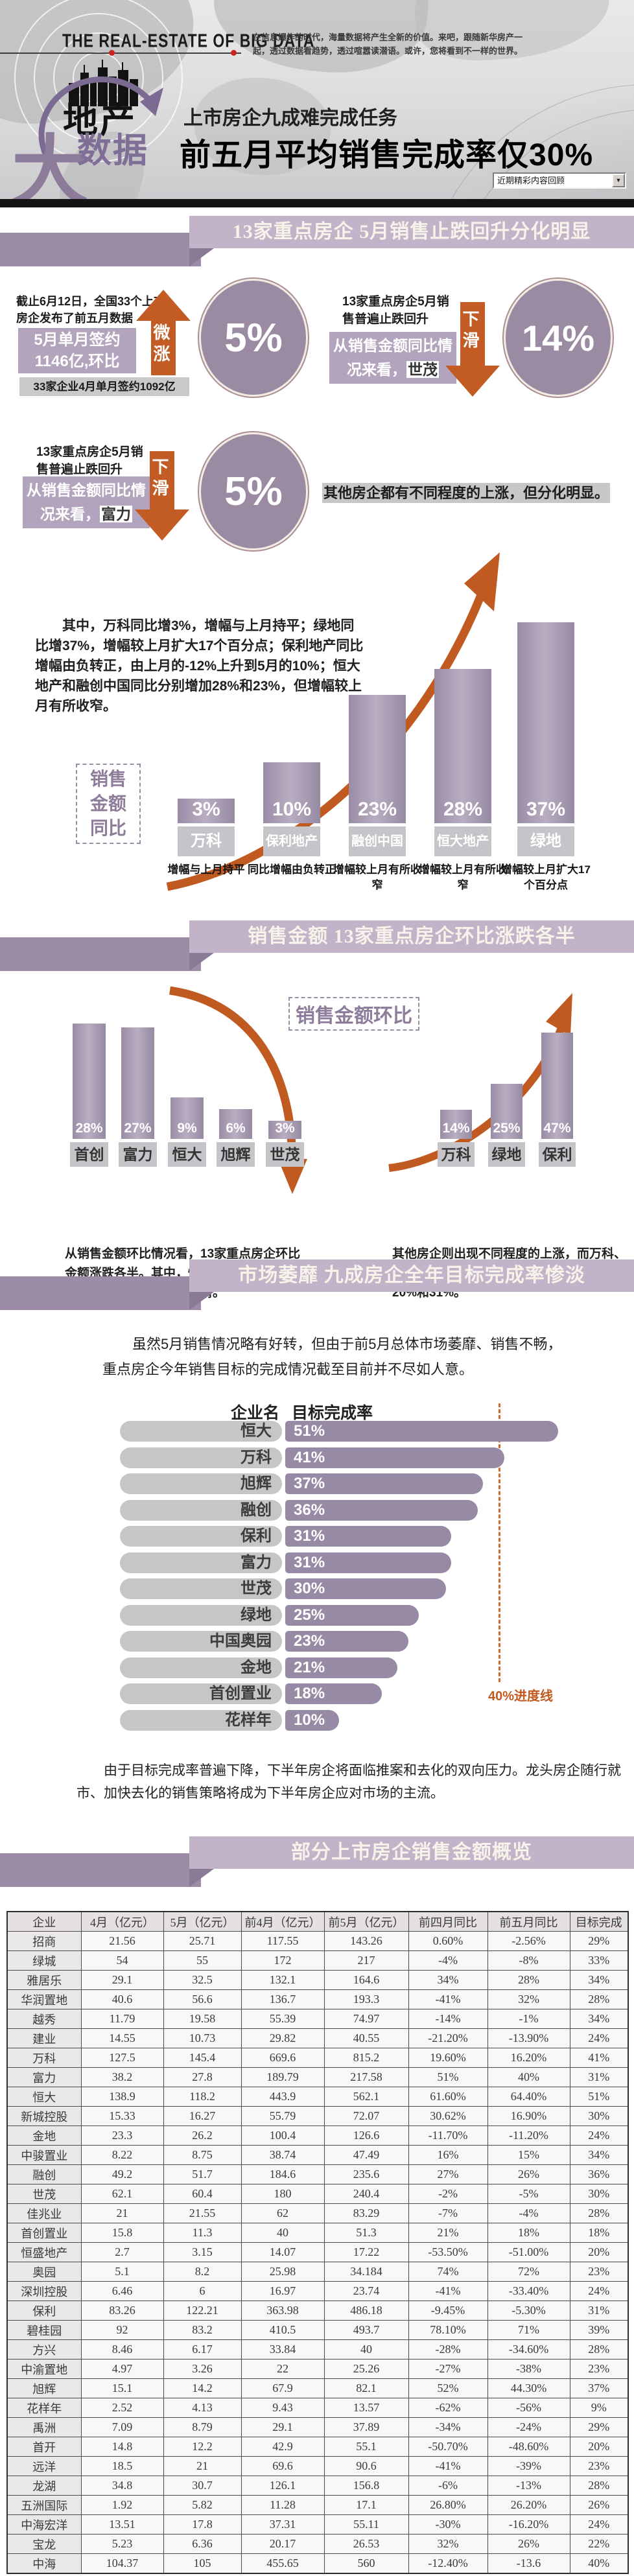 The image size is (634, 2576). Describe the element at coordinates (557, 1128) in the screenshot. I see `mom-rise-value: 47%` at that location.